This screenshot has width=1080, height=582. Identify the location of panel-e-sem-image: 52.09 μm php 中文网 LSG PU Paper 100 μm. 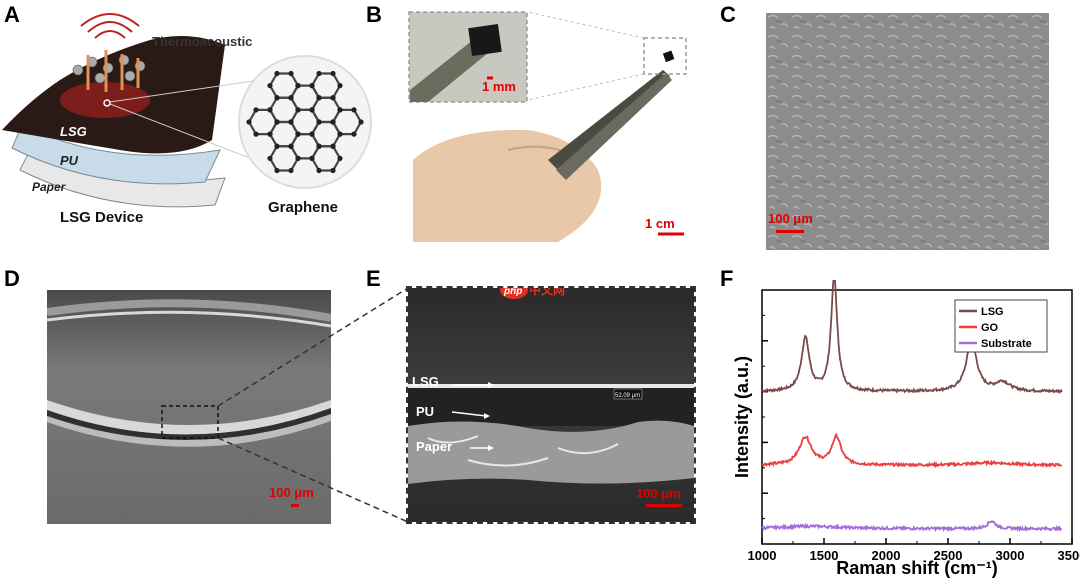
(551, 405).